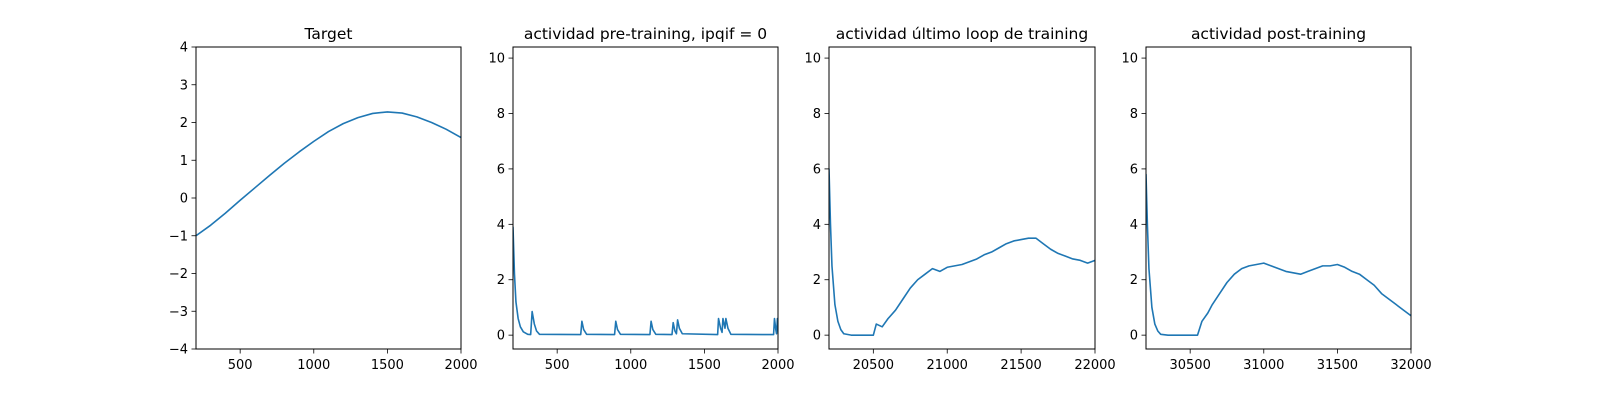  What do you see at coordinates (873, 365) in the screenshot?
I see `x-tick-label: 20500` at bounding box center [873, 365].